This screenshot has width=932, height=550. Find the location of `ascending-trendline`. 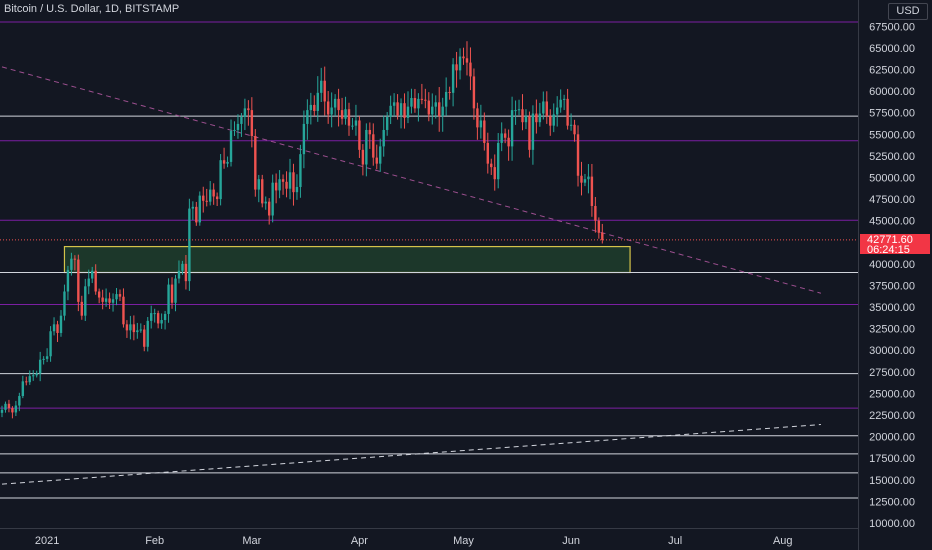

ascending-trendline is located at coordinates (411, 454).